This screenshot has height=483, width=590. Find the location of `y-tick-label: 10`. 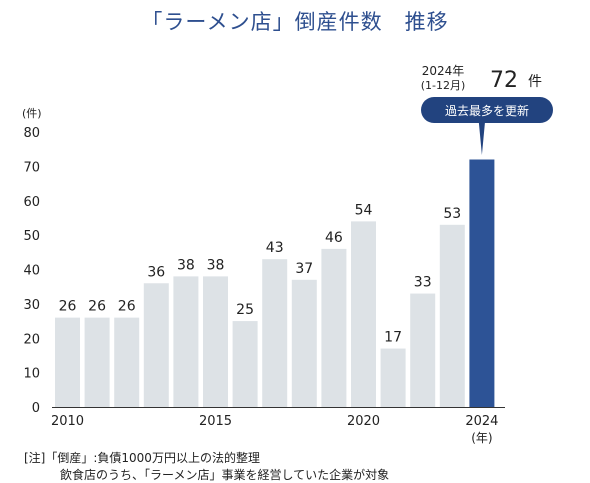

y-tick-label: 10 is located at coordinates (31, 374).